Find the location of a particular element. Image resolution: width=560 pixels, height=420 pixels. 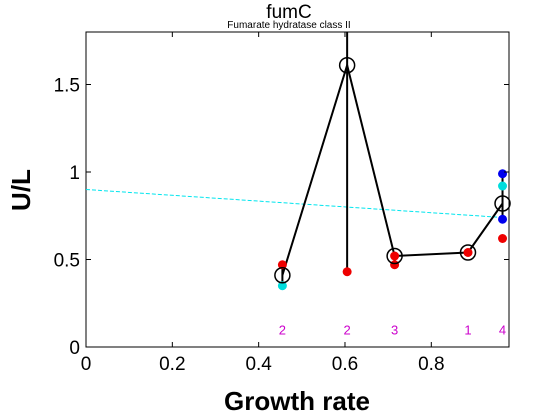

chart-subtitle: Fumarate hydratase class II is located at coordinates (288, 25).